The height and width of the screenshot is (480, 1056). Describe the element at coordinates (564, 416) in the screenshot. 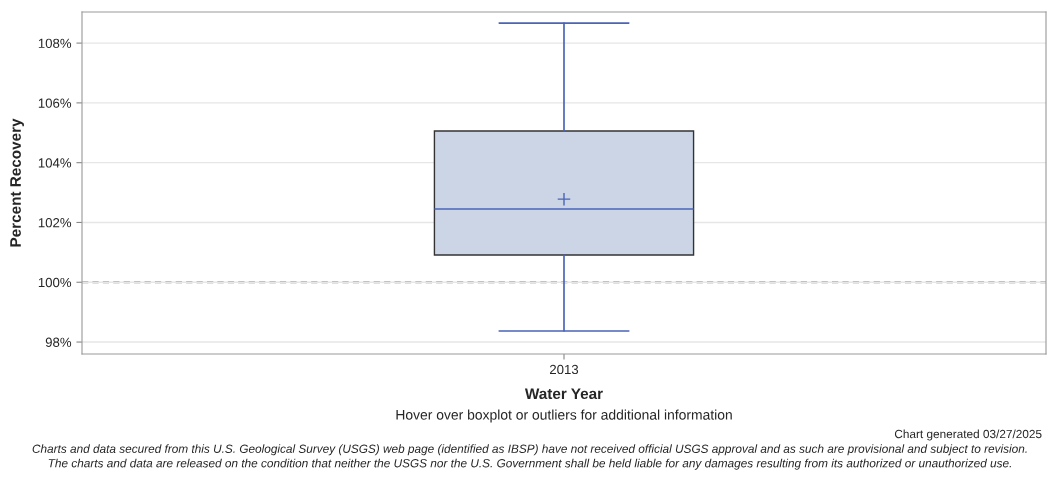

I see `text: Hover over boxplot or outliers for additional information` at that location.